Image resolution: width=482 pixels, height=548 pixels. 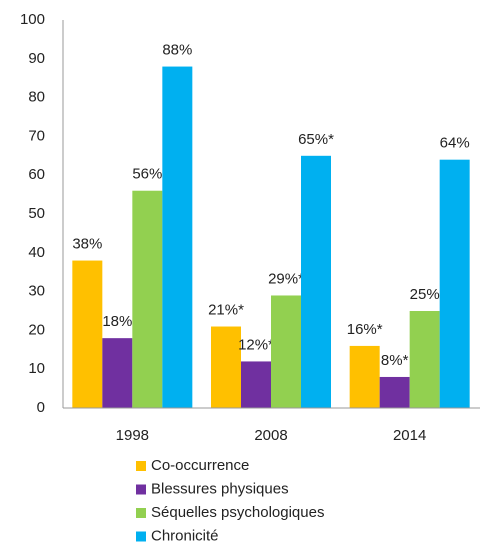 I want to click on y-tick-label: 40, so click(x=36, y=252).